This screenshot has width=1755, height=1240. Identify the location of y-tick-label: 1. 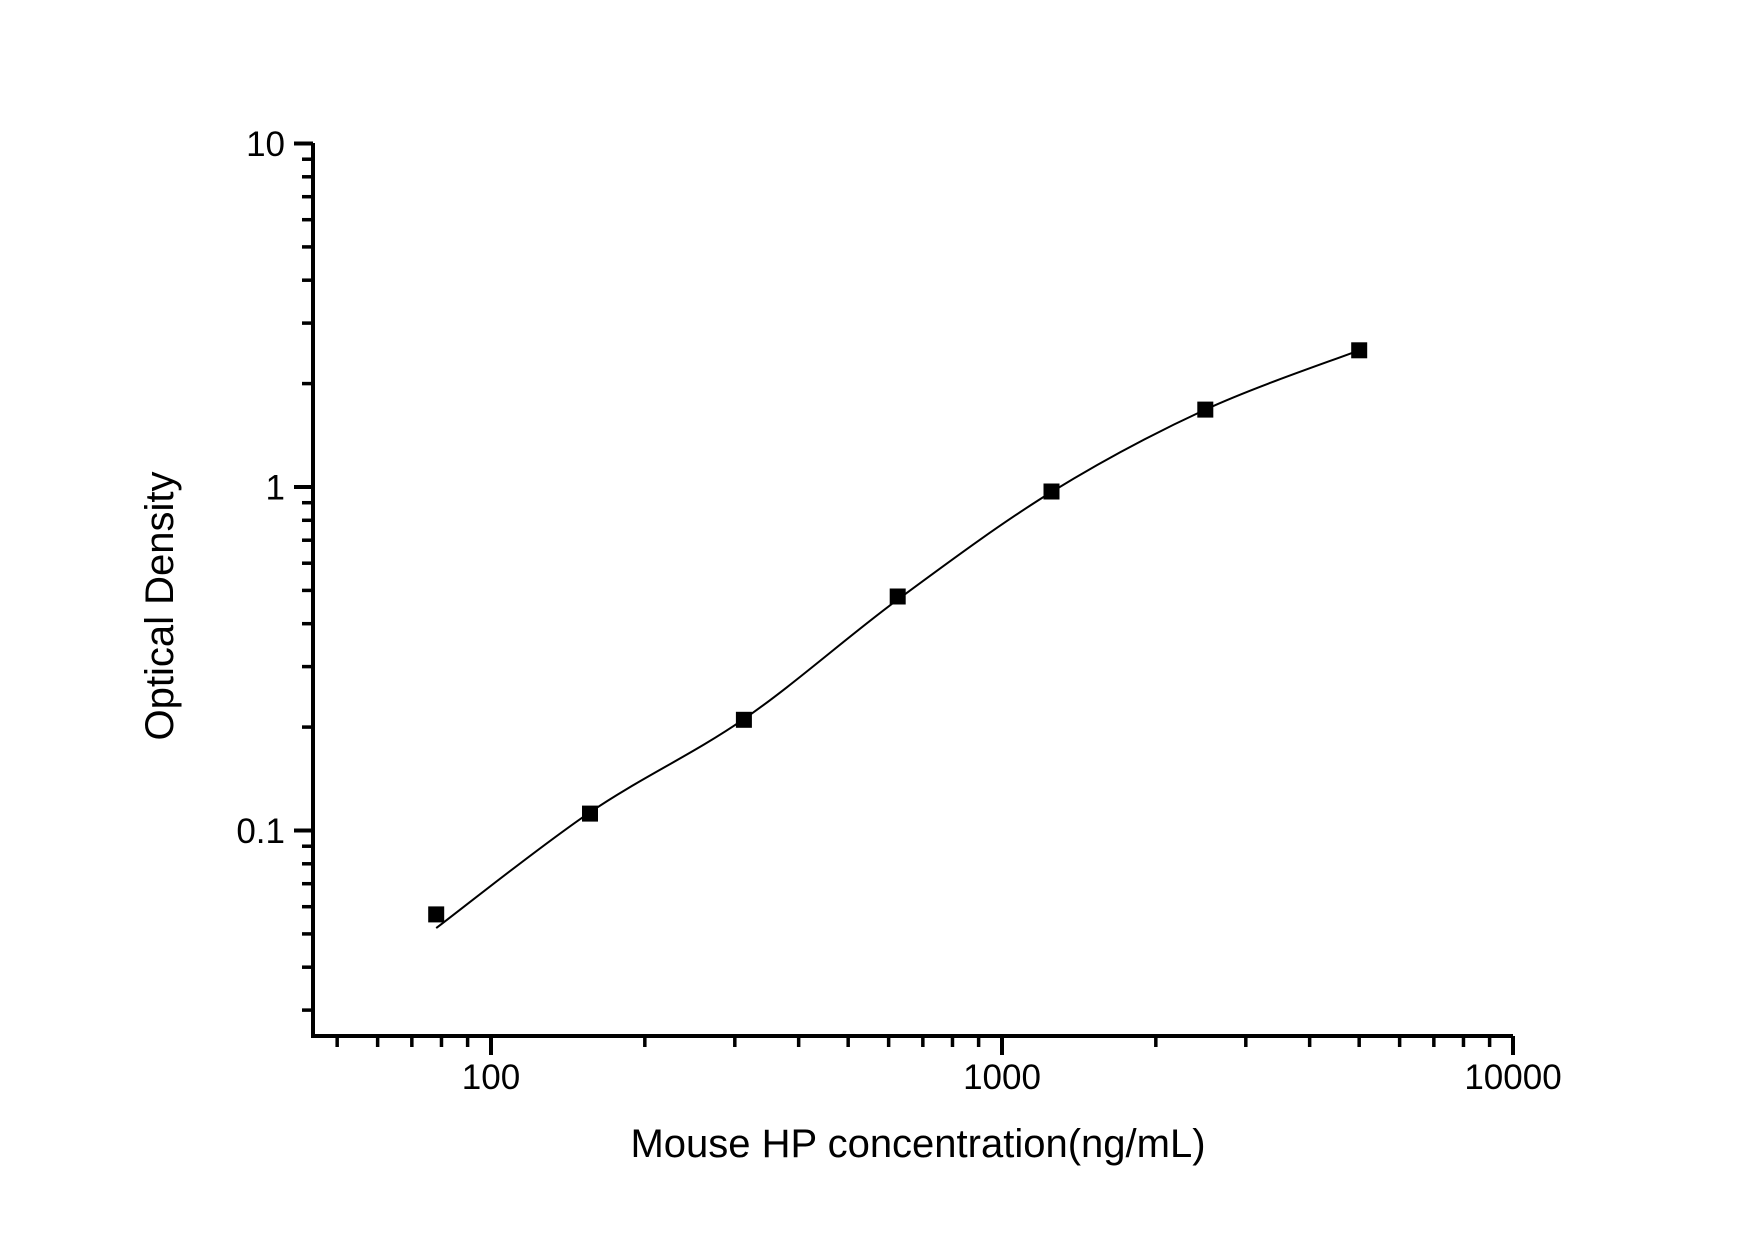
(275, 488).